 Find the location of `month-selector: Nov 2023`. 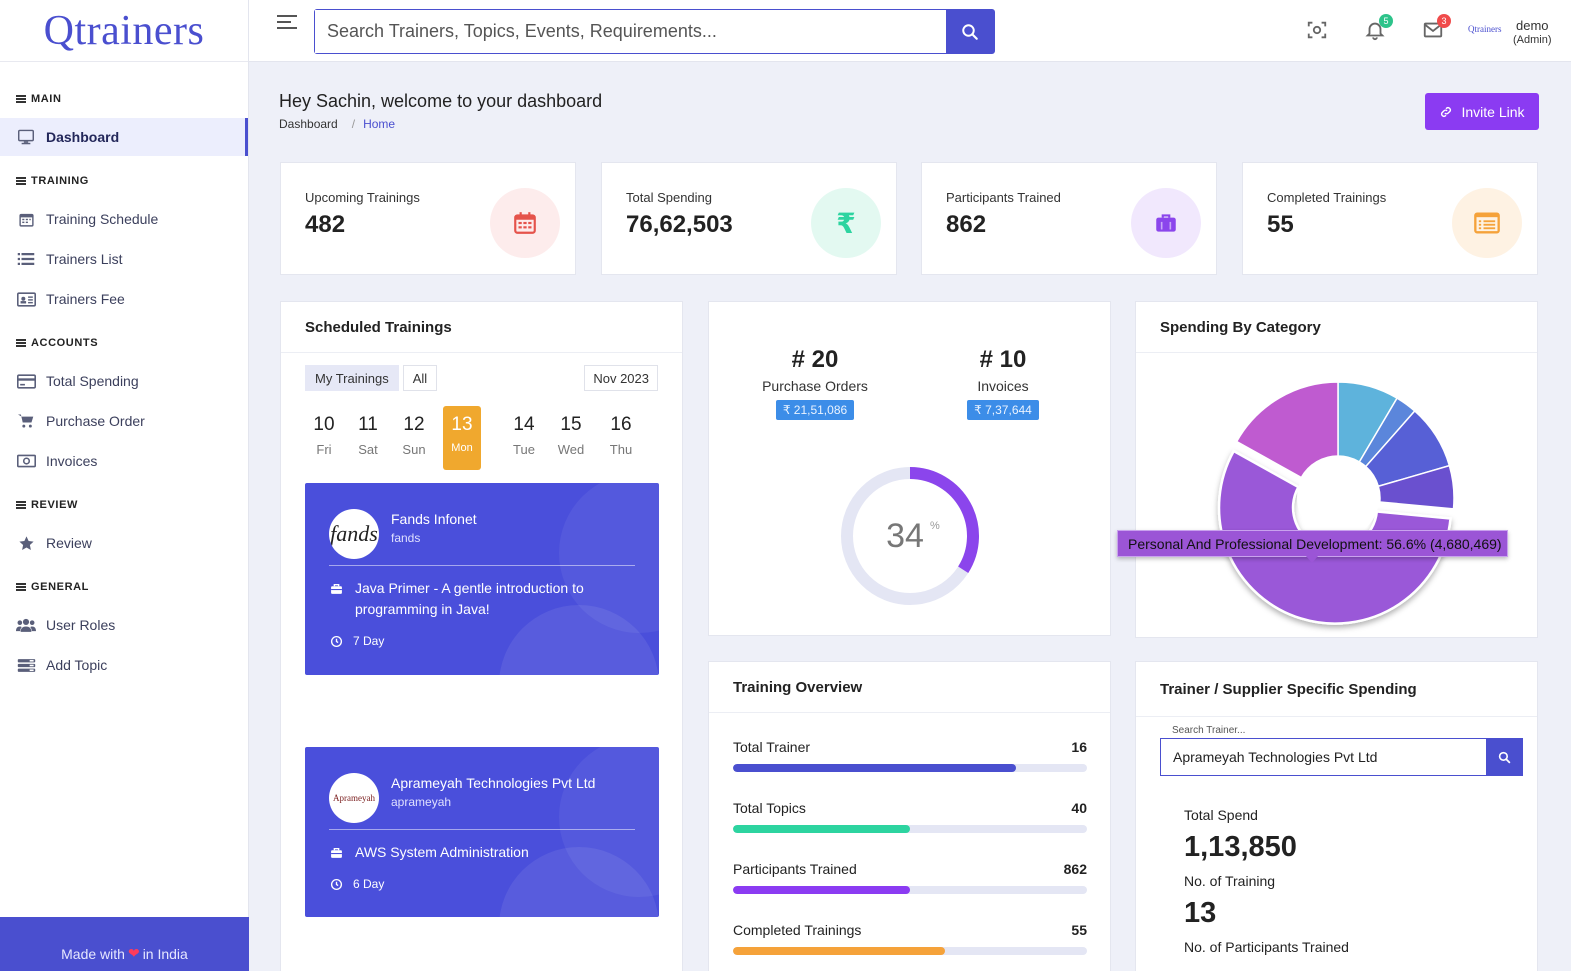

month-selector: Nov 2023 is located at coordinates (621, 378).